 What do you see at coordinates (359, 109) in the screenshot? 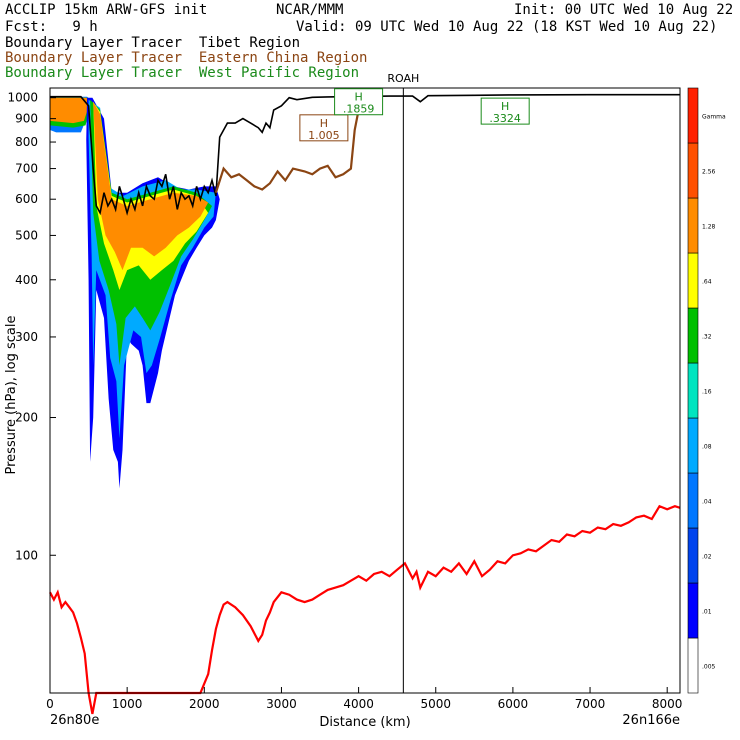
I see `h-label-value: .1859` at bounding box center [359, 109].